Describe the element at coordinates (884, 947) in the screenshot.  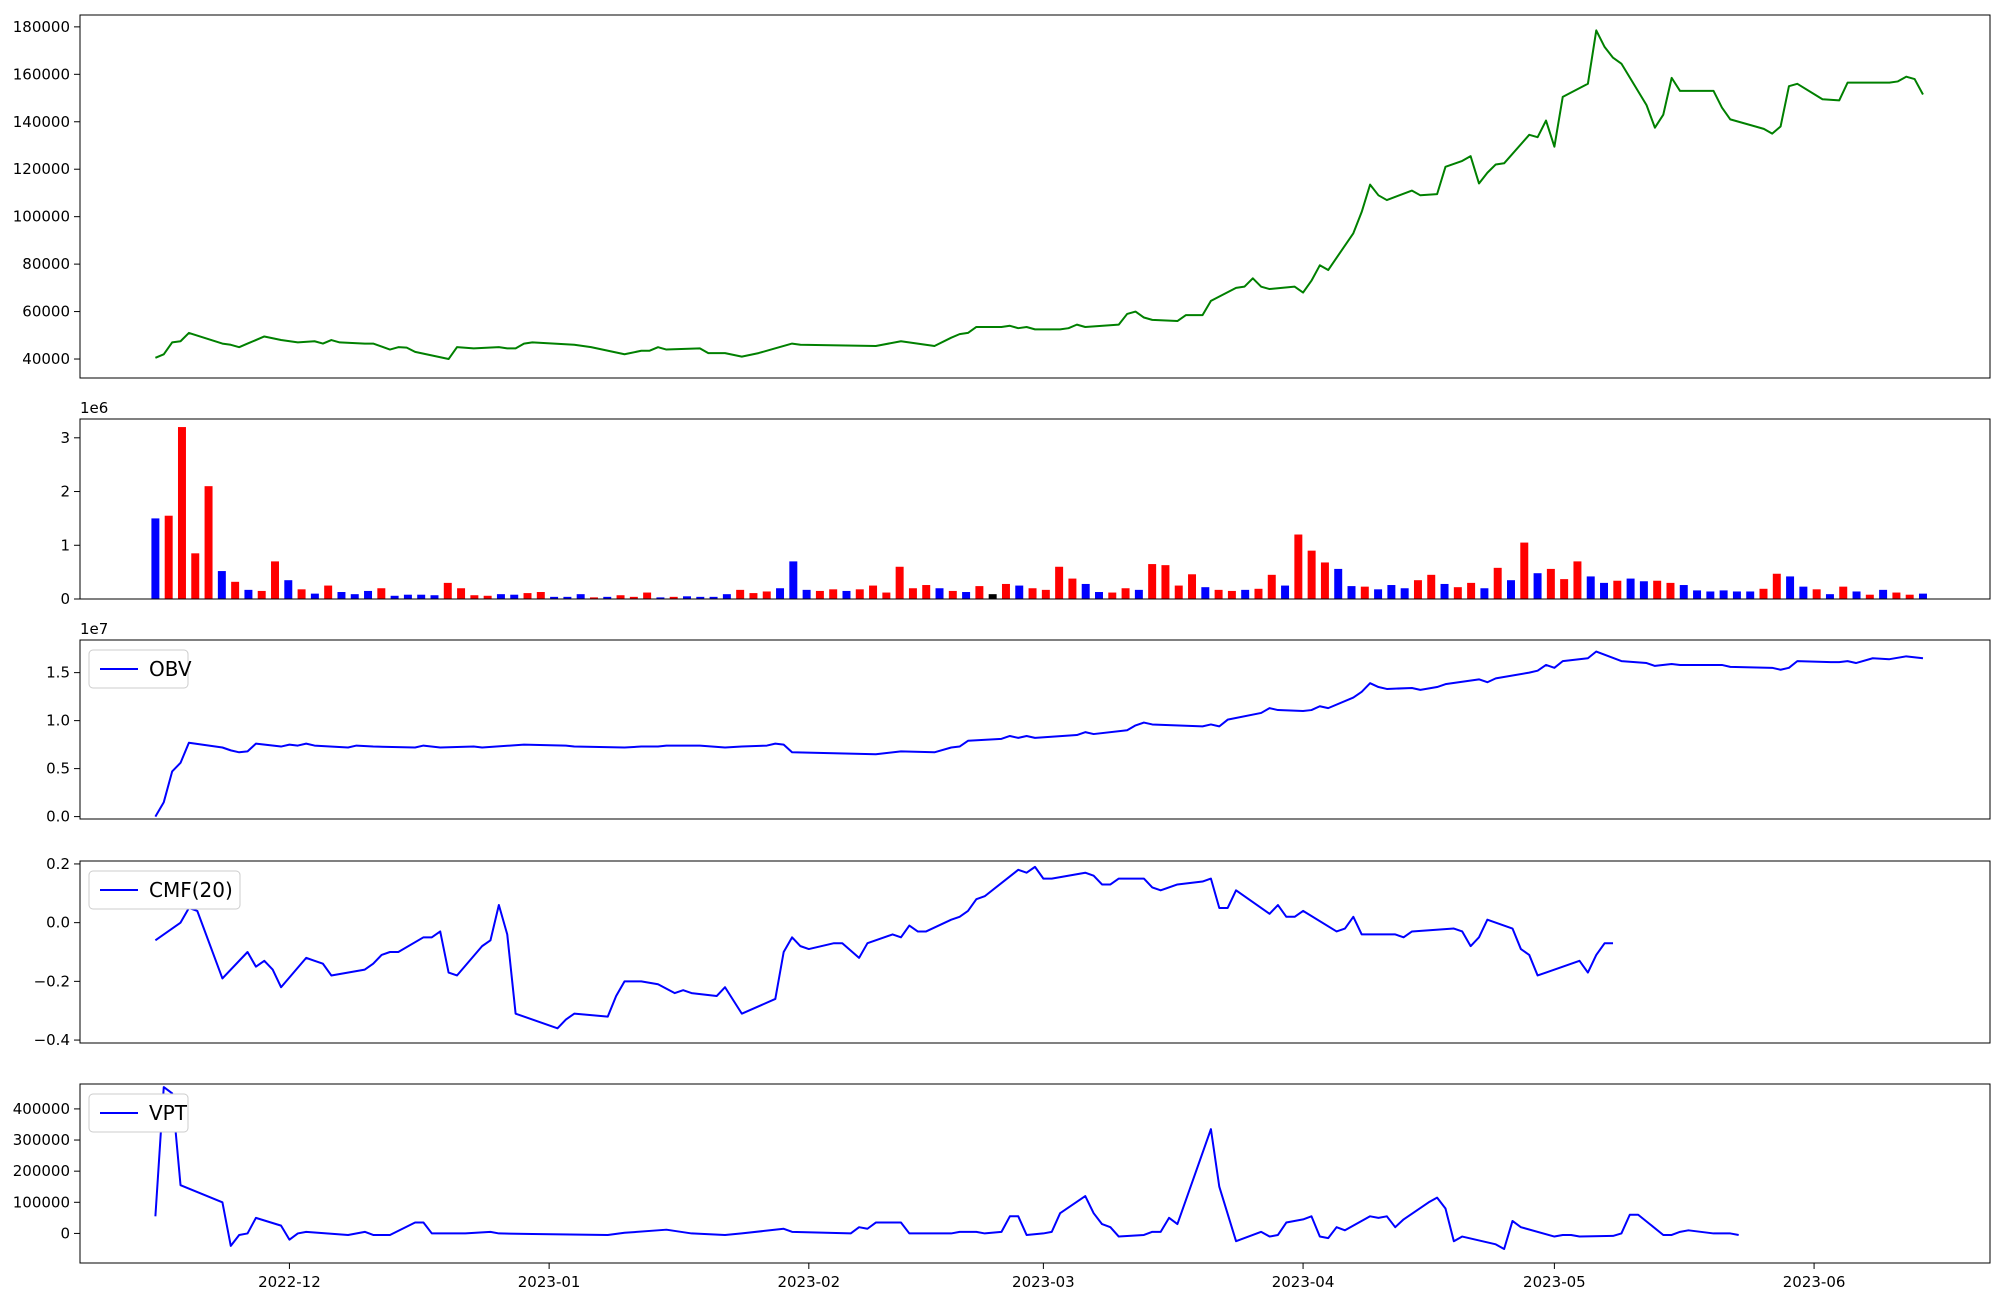
I see `cmf-20--series-line` at that location.